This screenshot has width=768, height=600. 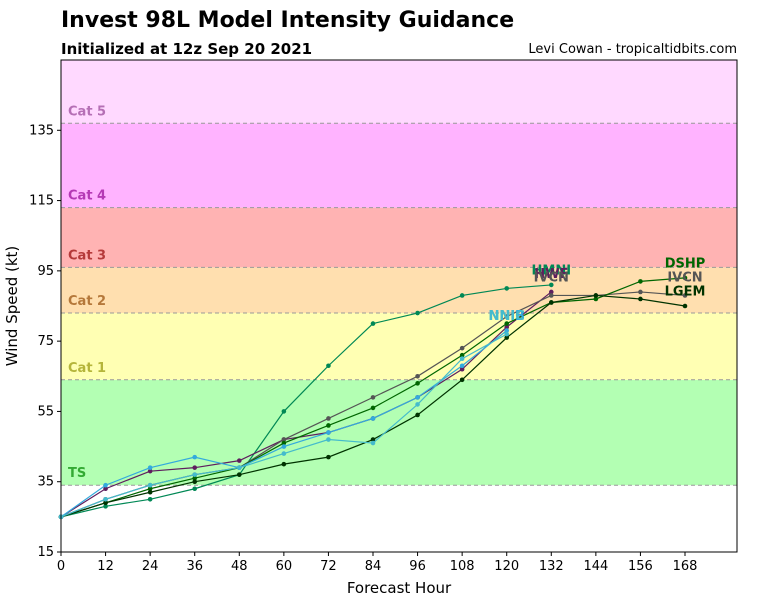 I want to click on y-tick-label: 75, so click(x=45, y=341).